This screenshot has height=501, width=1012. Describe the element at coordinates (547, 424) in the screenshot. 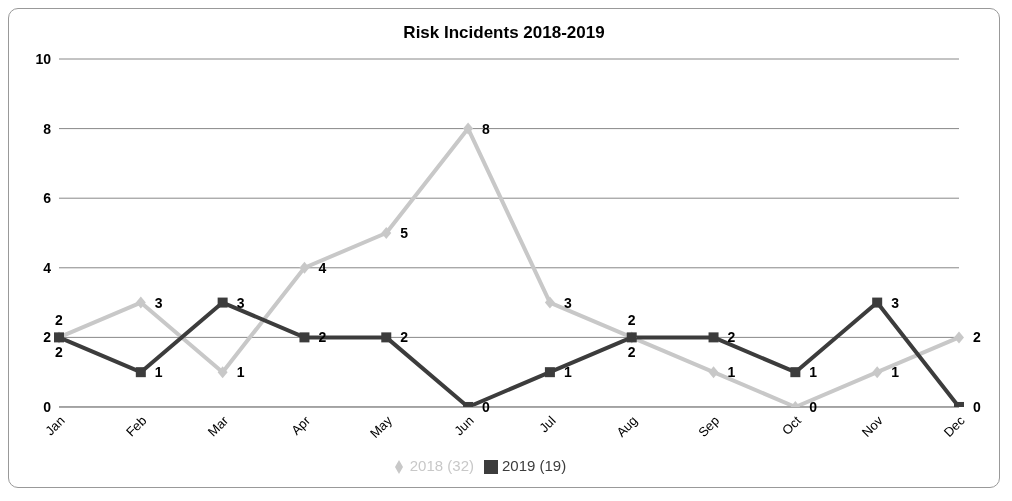

I see `x-tick-label: Jul` at that location.